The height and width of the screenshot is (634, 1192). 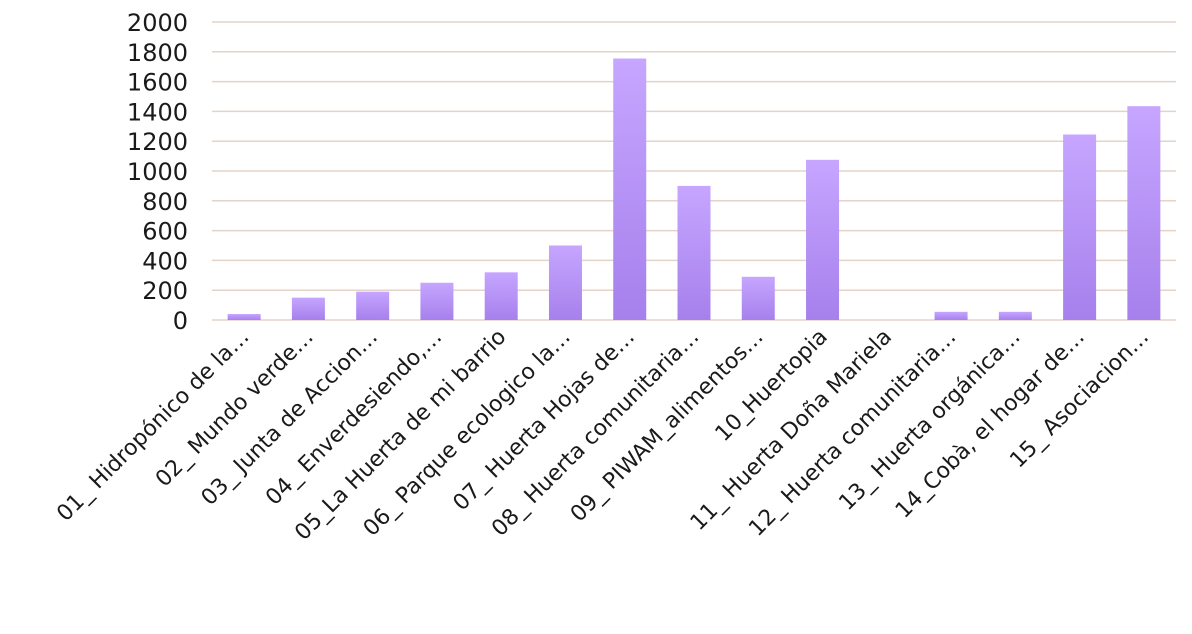 I want to click on y-tick-label: 1800, so click(x=157, y=53).